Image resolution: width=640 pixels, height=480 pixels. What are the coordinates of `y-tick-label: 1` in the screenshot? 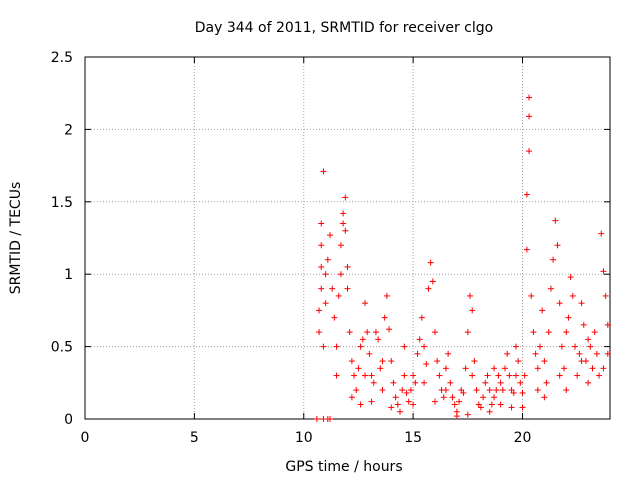 It's located at (68, 275).